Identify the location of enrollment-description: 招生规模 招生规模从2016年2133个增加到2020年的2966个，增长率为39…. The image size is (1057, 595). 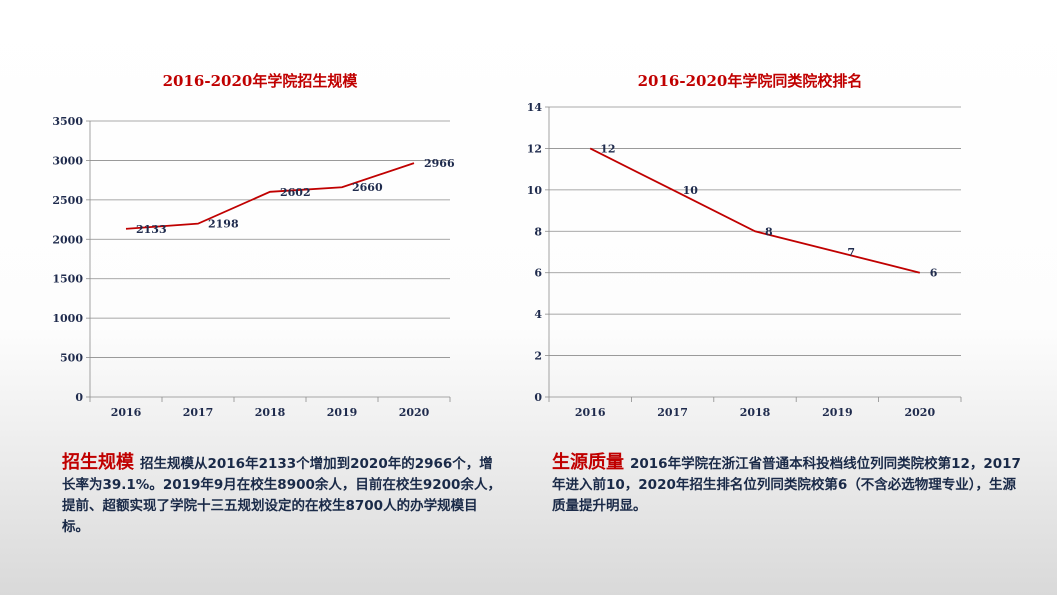
(282, 495).